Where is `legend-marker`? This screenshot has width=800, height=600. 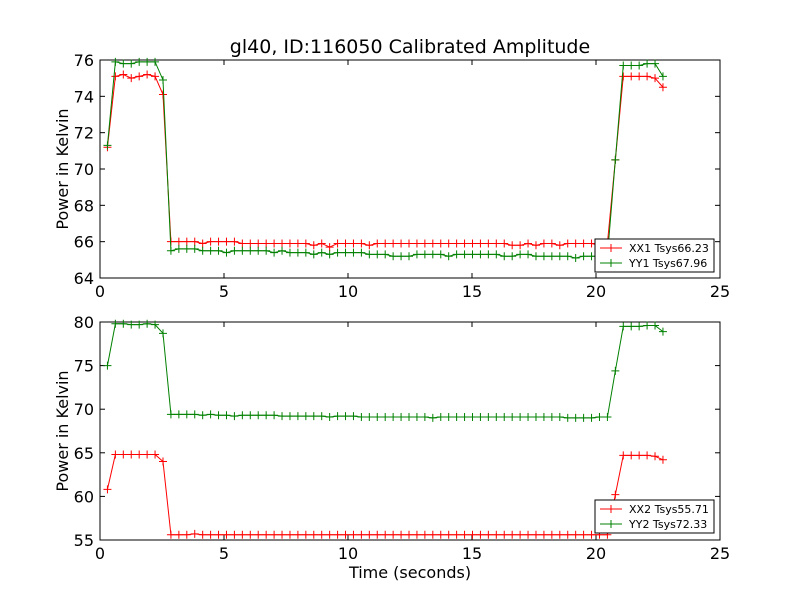
legend-marker is located at coordinates (611, 524).